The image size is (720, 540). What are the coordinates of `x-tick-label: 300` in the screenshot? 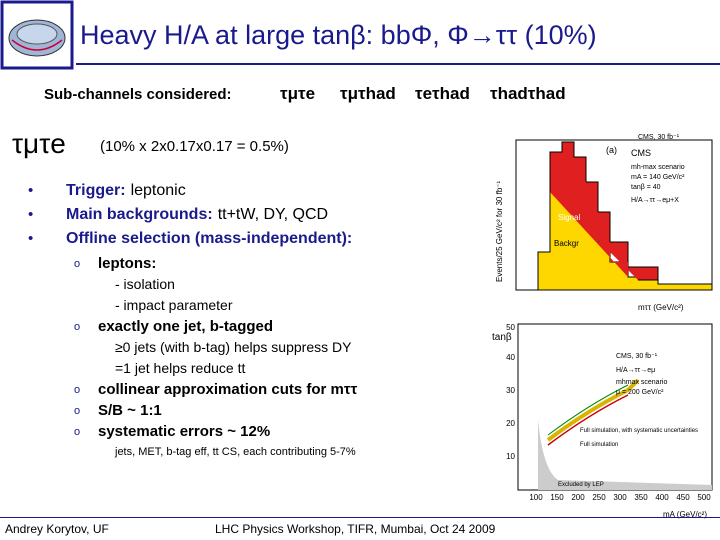 It's located at (620, 497).